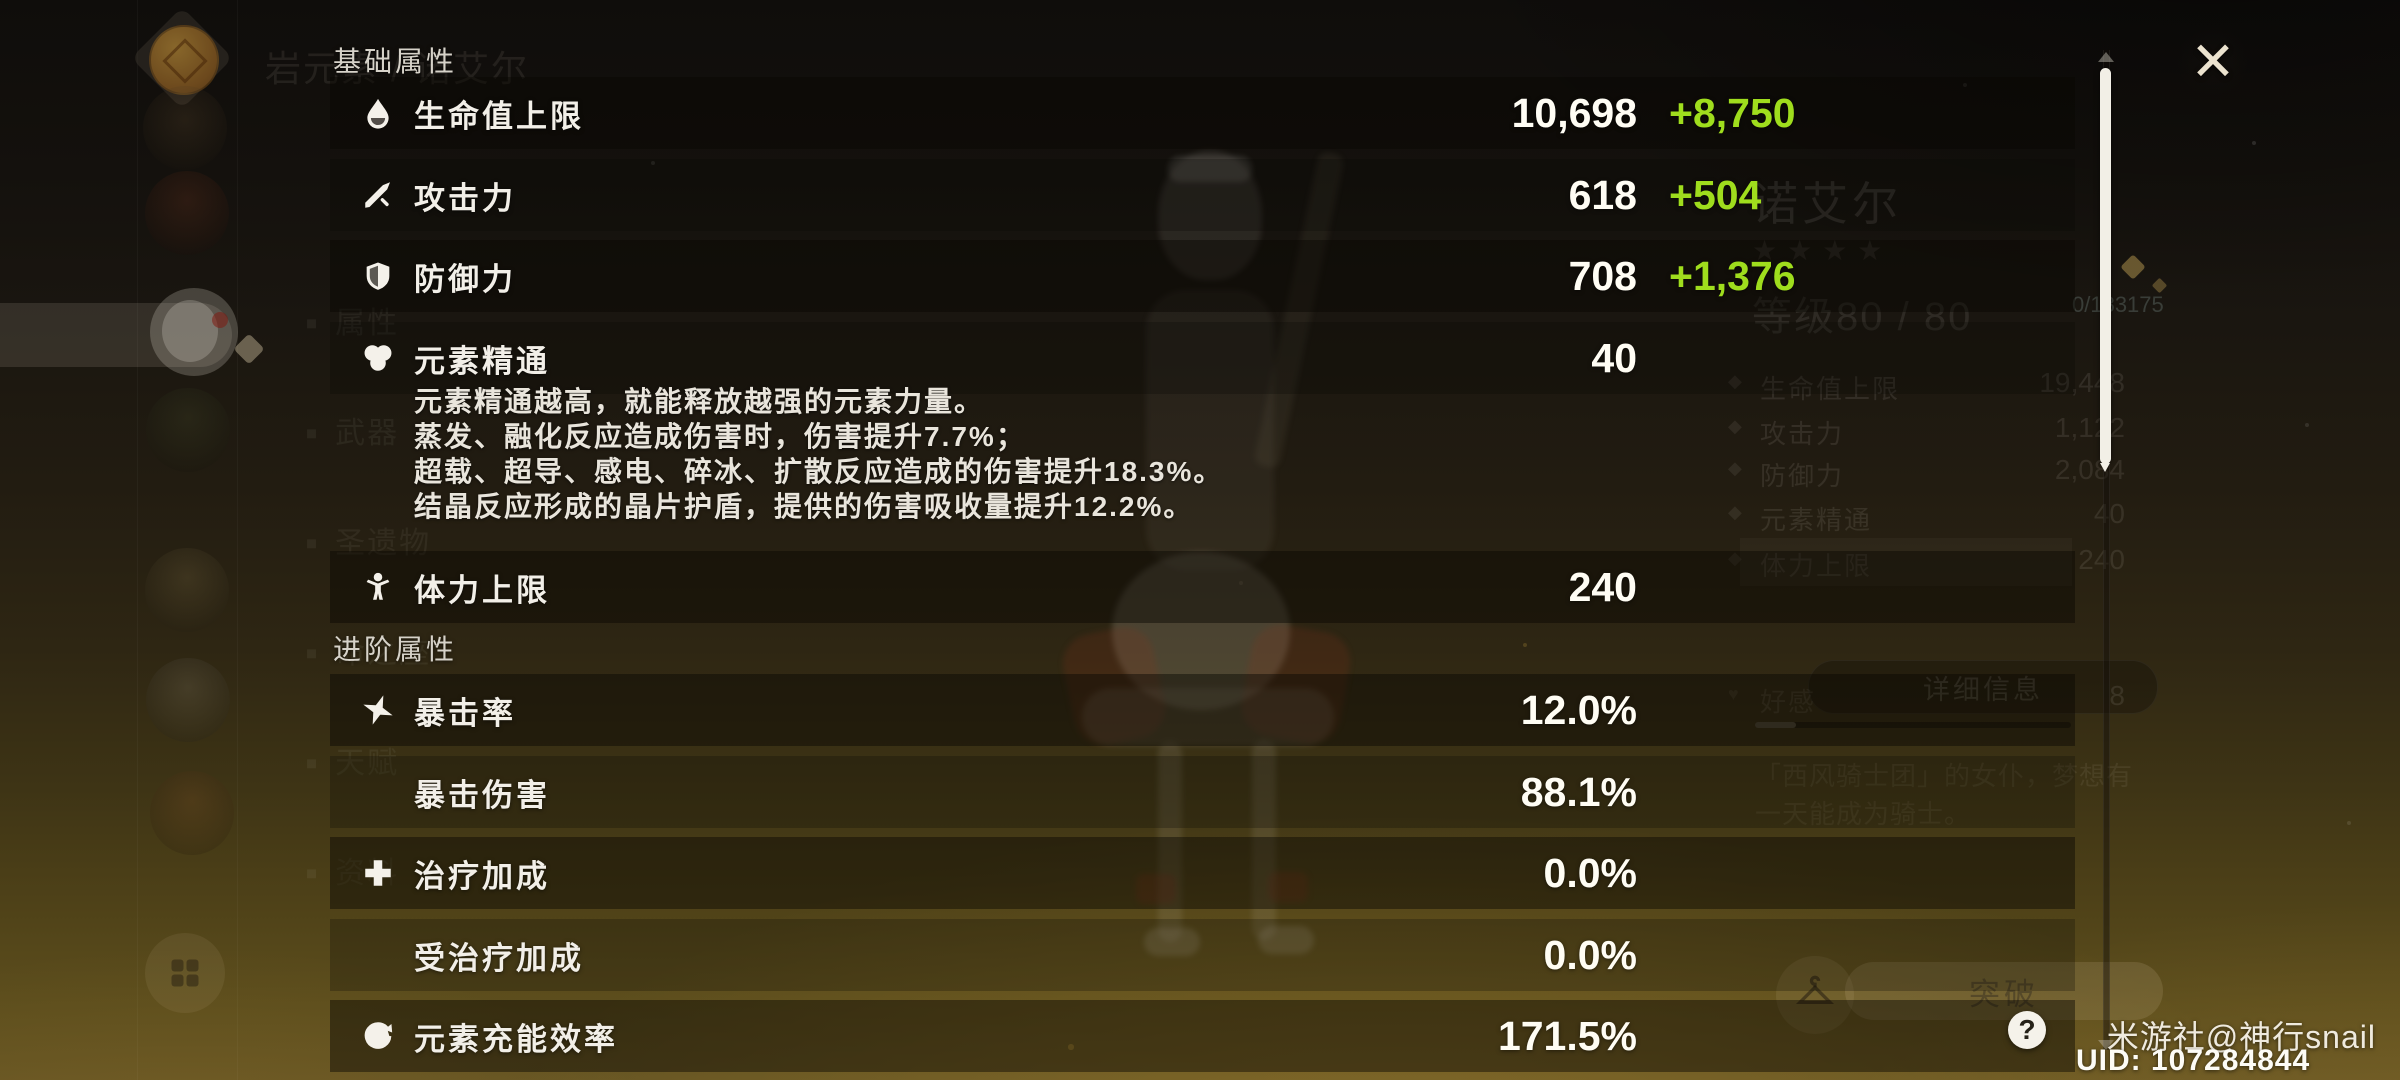 The height and width of the screenshot is (1080, 2400). Describe the element at coordinates (1202, 195) in the screenshot. I see `stat-row-atk: 攻击力 618 +504` at that location.